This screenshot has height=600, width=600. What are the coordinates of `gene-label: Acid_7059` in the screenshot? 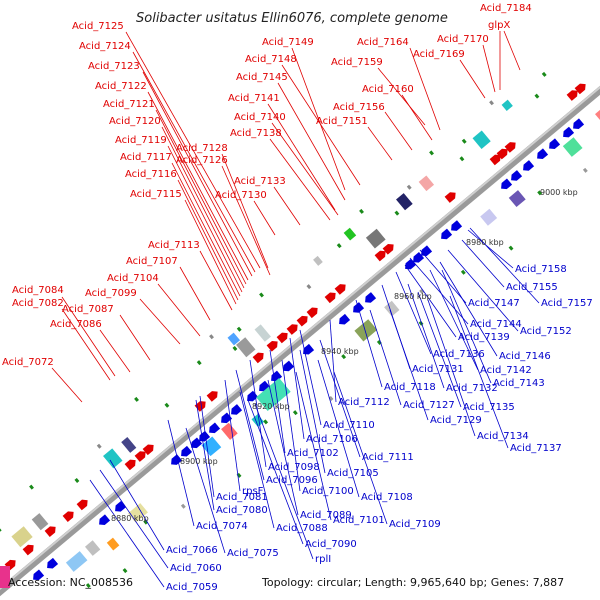 It's located at (192, 587).